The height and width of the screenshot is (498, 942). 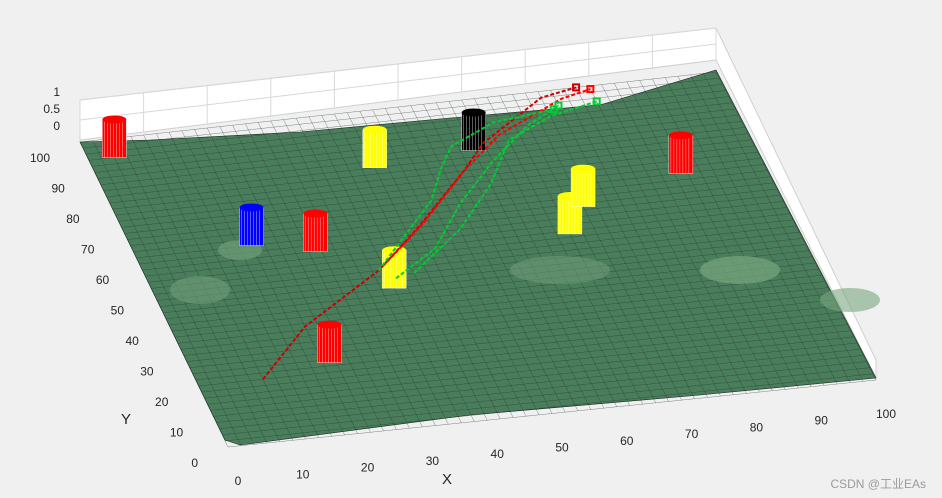 I want to click on y-tick-label: 40, so click(x=132, y=341).